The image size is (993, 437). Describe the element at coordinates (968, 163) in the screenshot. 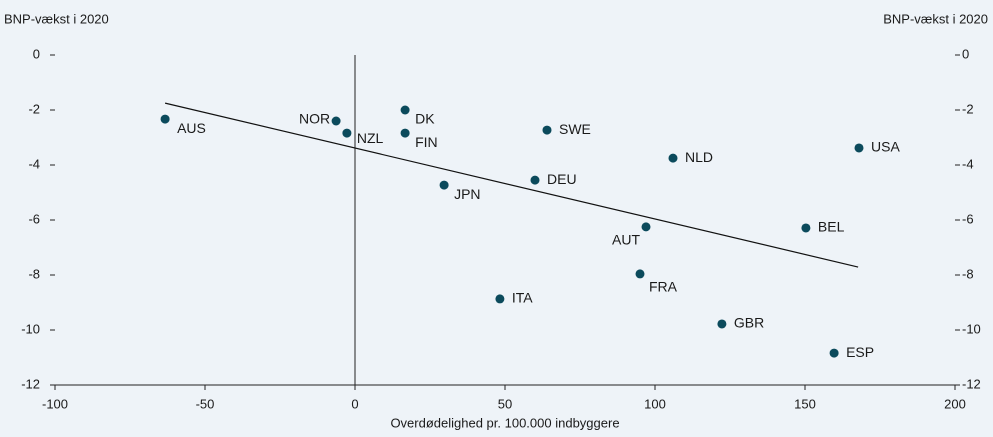

I see `y2-tick-label: -4` at that location.